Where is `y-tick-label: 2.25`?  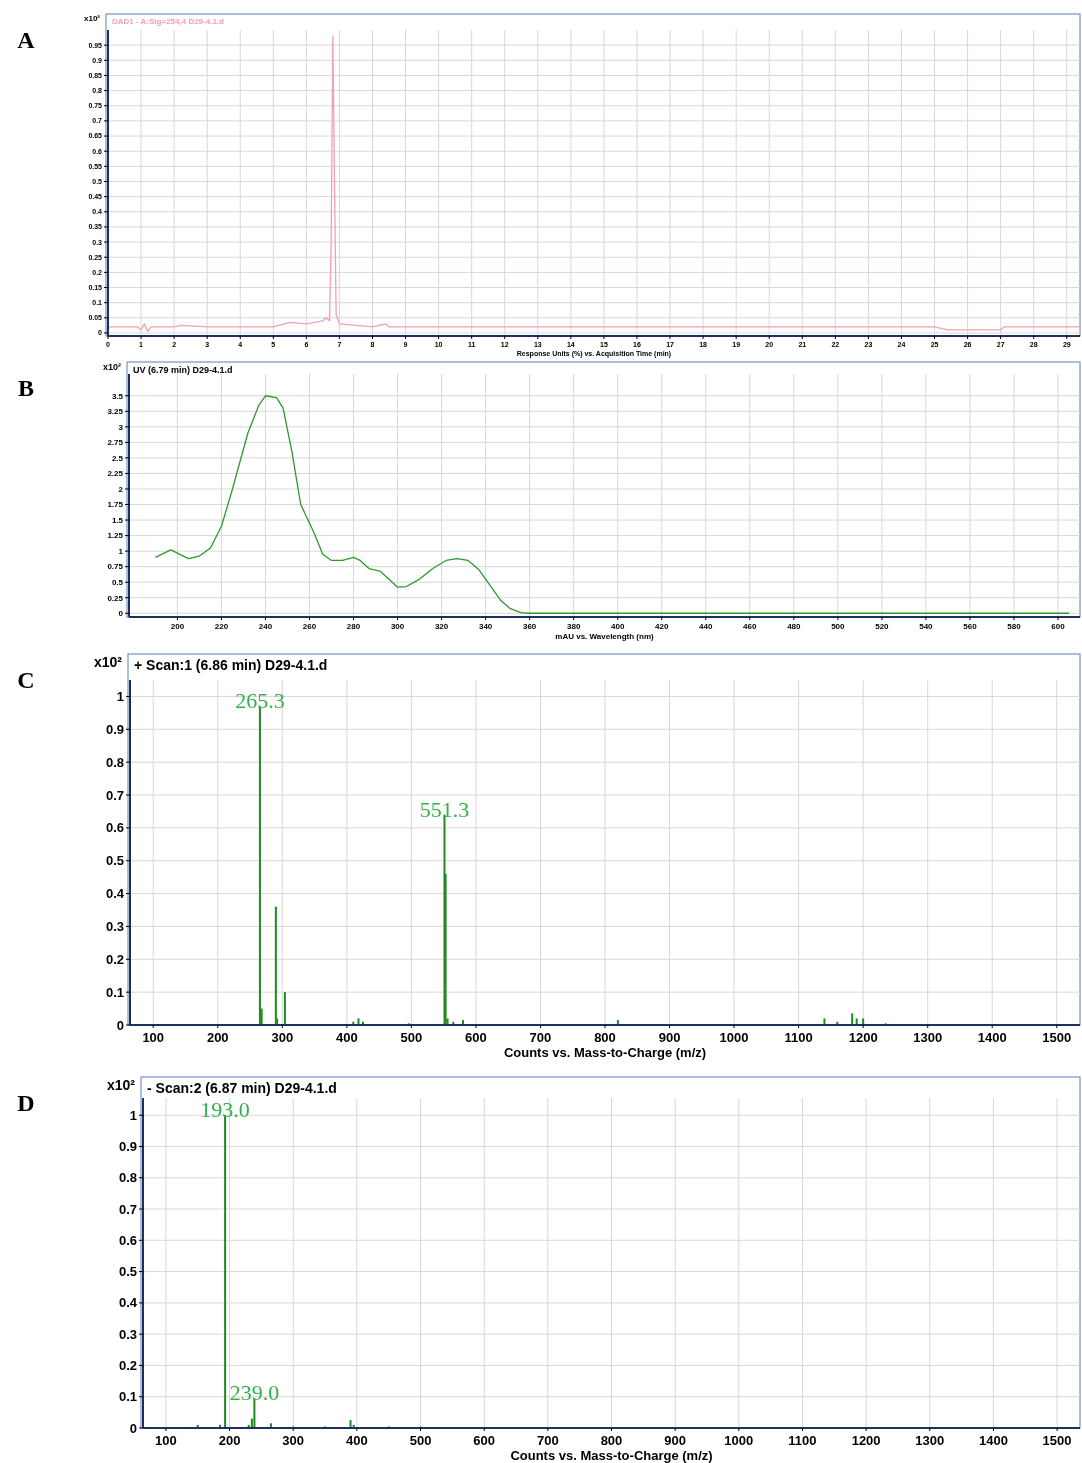 y-tick-label: 2.25 is located at coordinates (115, 474).